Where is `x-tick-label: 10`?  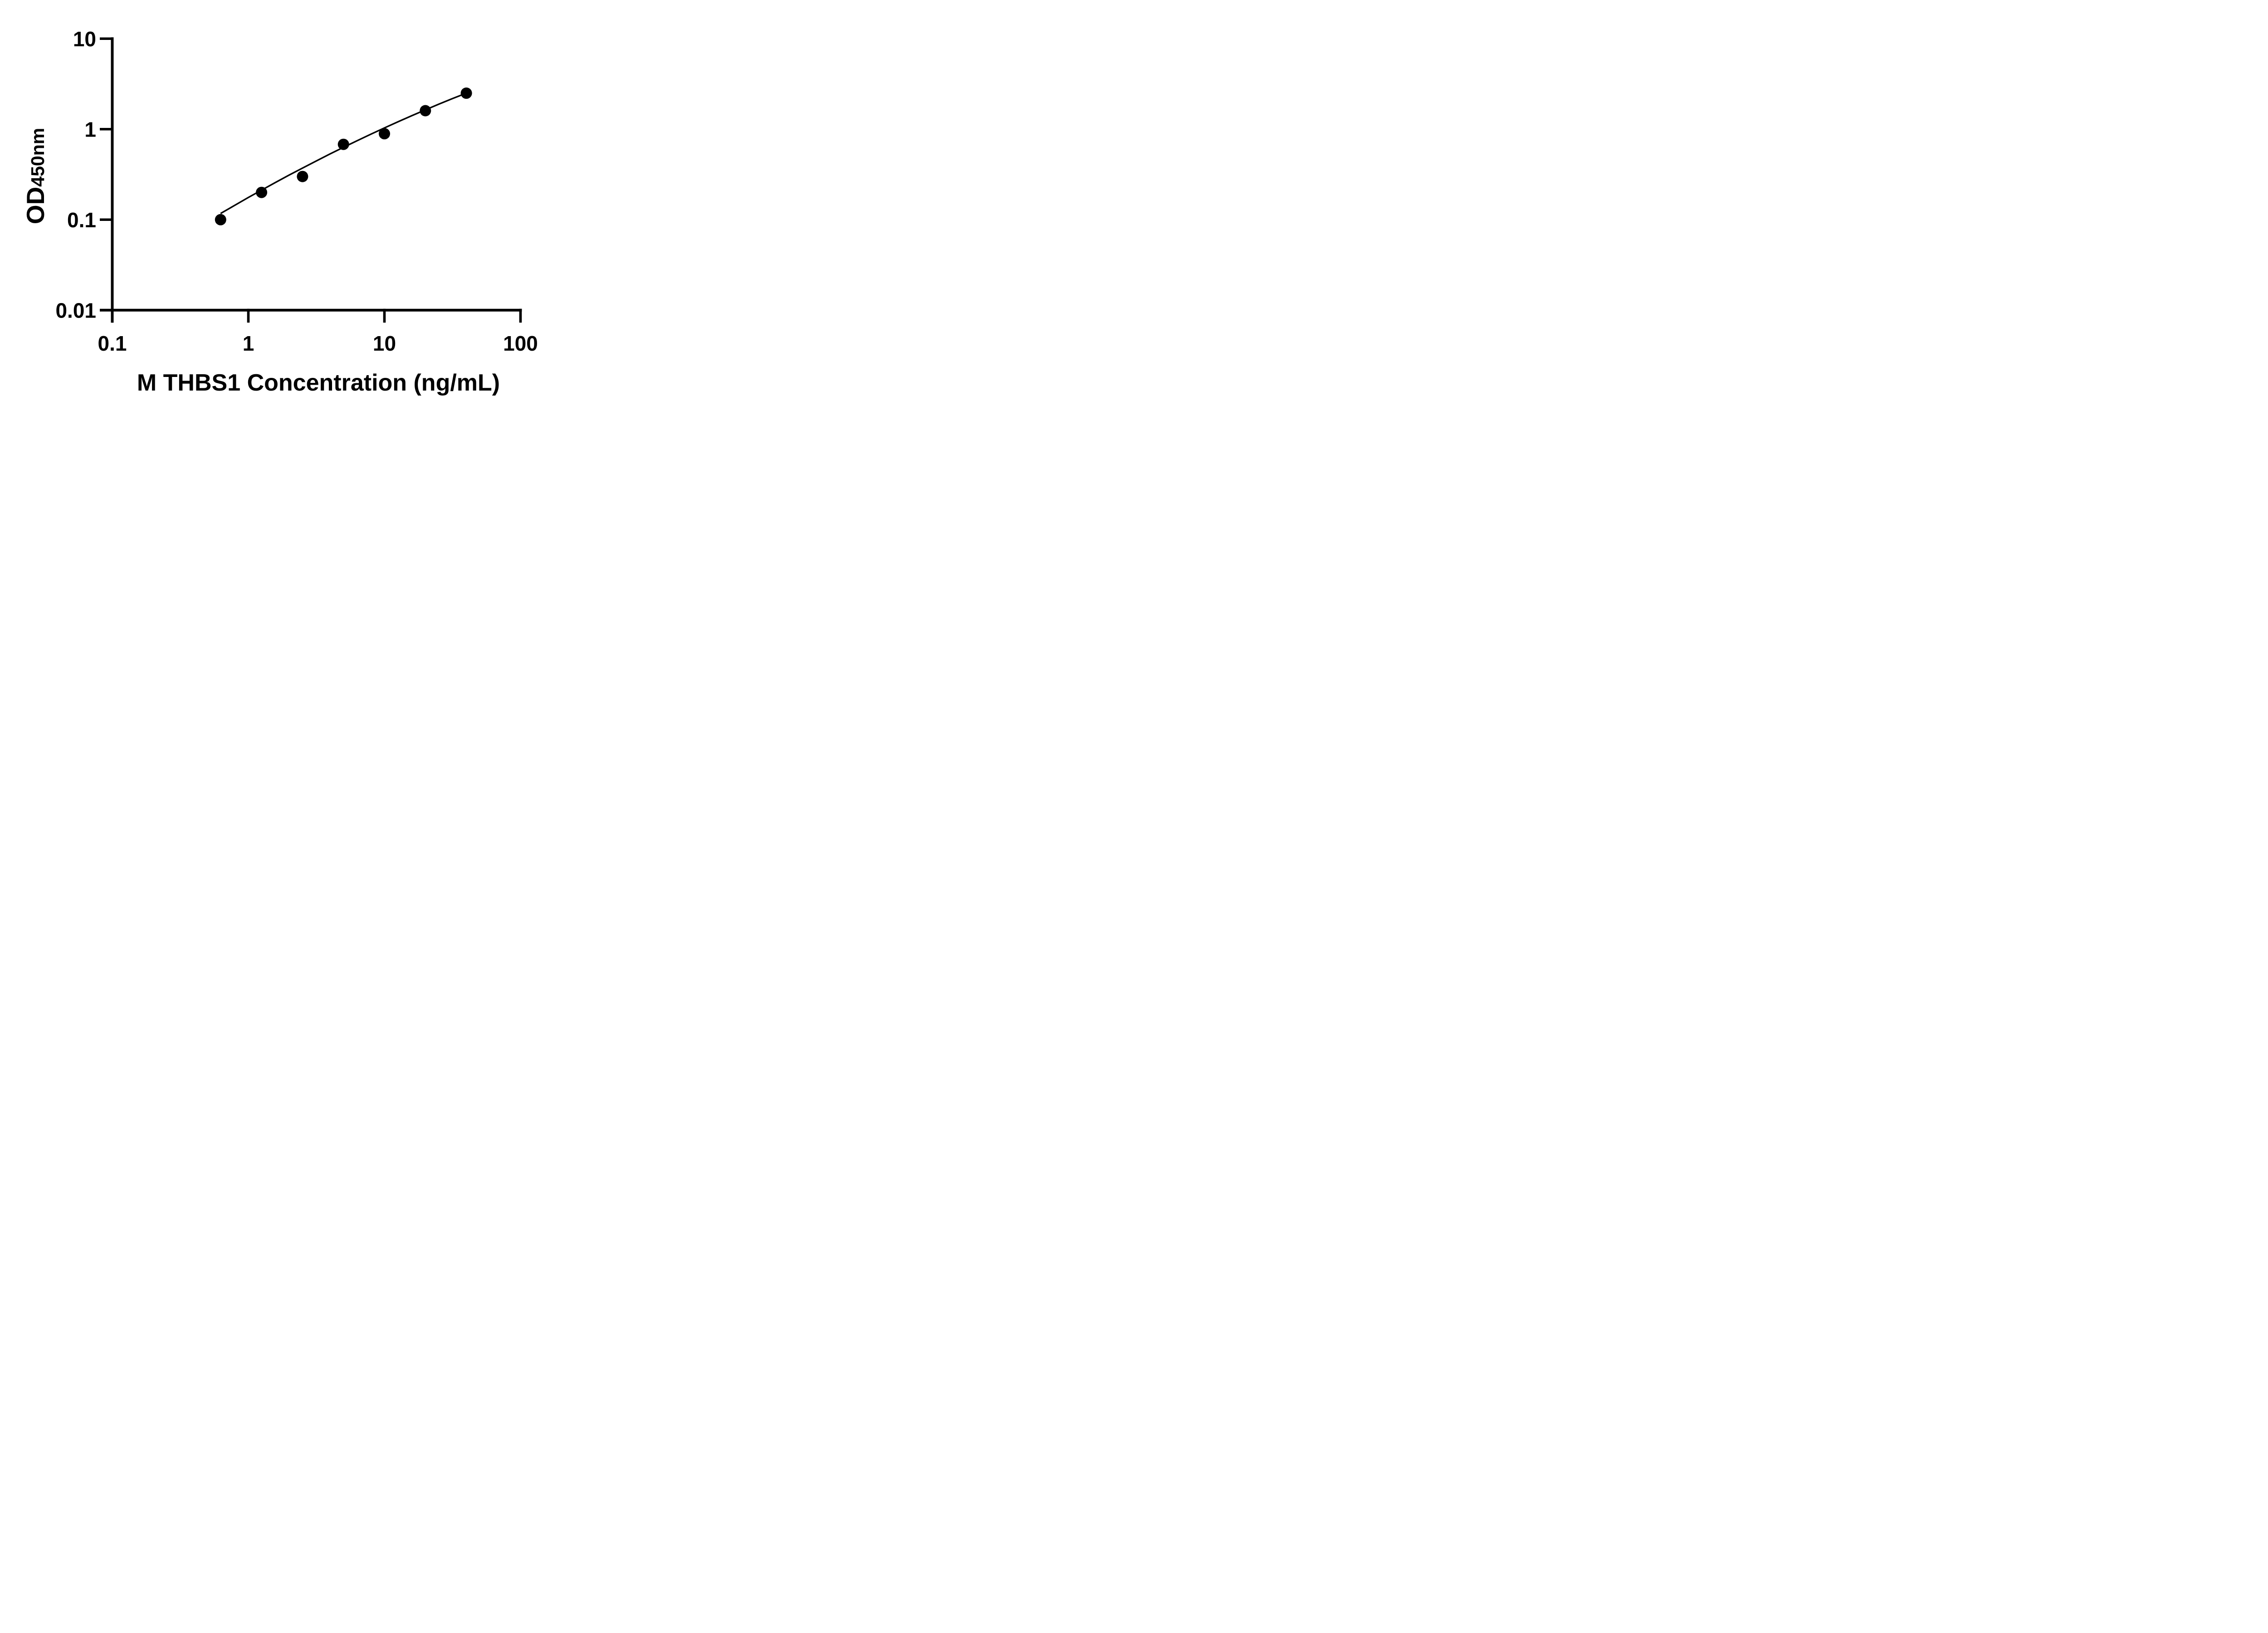
x-tick-label: 10 is located at coordinates (385, 343).